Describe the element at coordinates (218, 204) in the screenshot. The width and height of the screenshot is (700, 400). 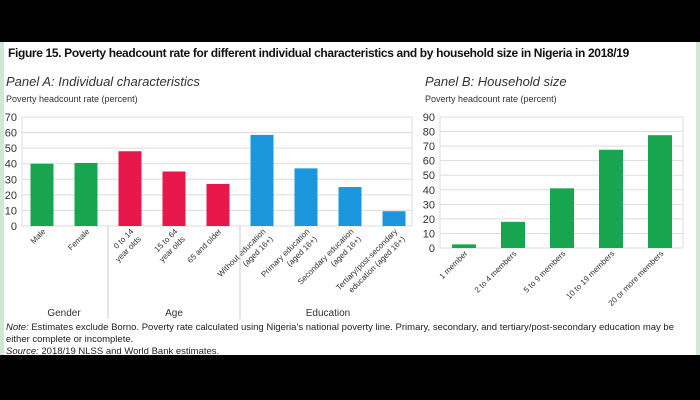
I see `bar-65-and-older` at that location.